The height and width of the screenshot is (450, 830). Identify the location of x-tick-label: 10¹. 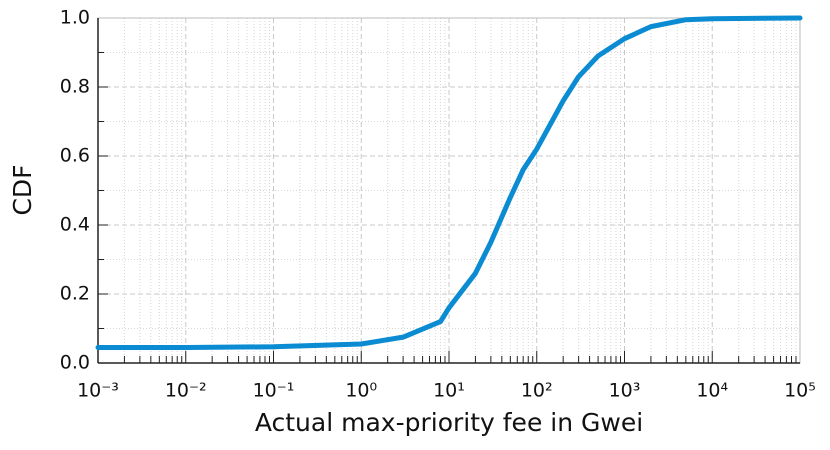
(449, 391).